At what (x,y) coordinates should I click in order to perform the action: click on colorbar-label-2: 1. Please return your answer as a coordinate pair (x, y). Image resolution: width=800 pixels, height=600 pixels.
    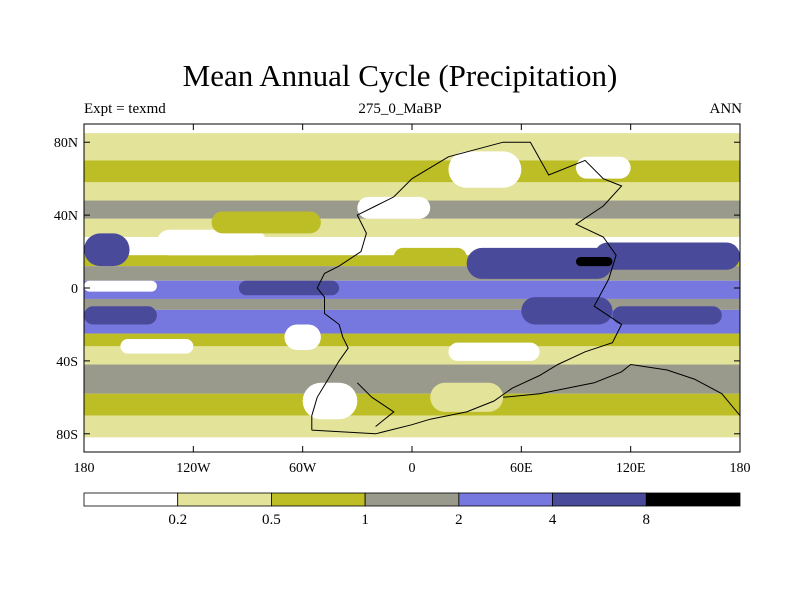
    Looking at the image, I should click on (365, 520).